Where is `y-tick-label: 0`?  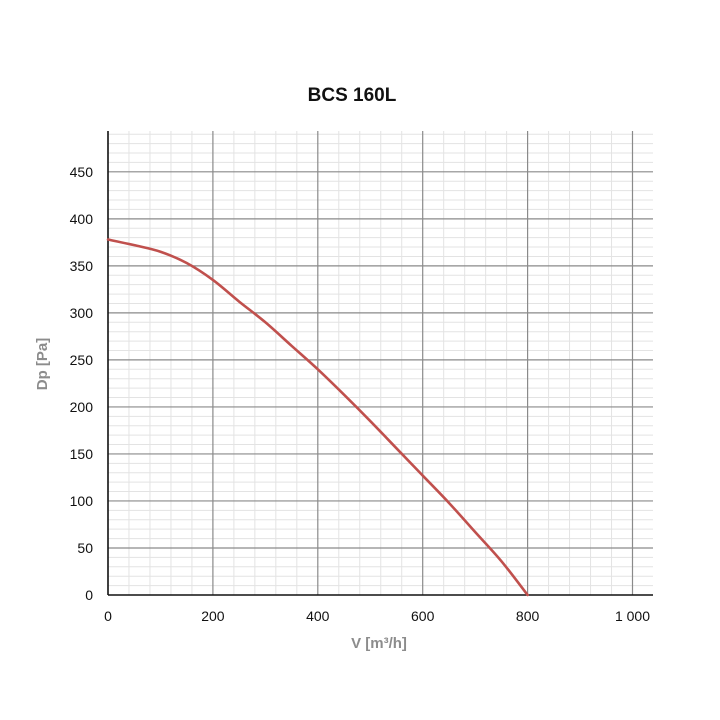
y-tick-label: 0 is located at coordinates (89, 595).